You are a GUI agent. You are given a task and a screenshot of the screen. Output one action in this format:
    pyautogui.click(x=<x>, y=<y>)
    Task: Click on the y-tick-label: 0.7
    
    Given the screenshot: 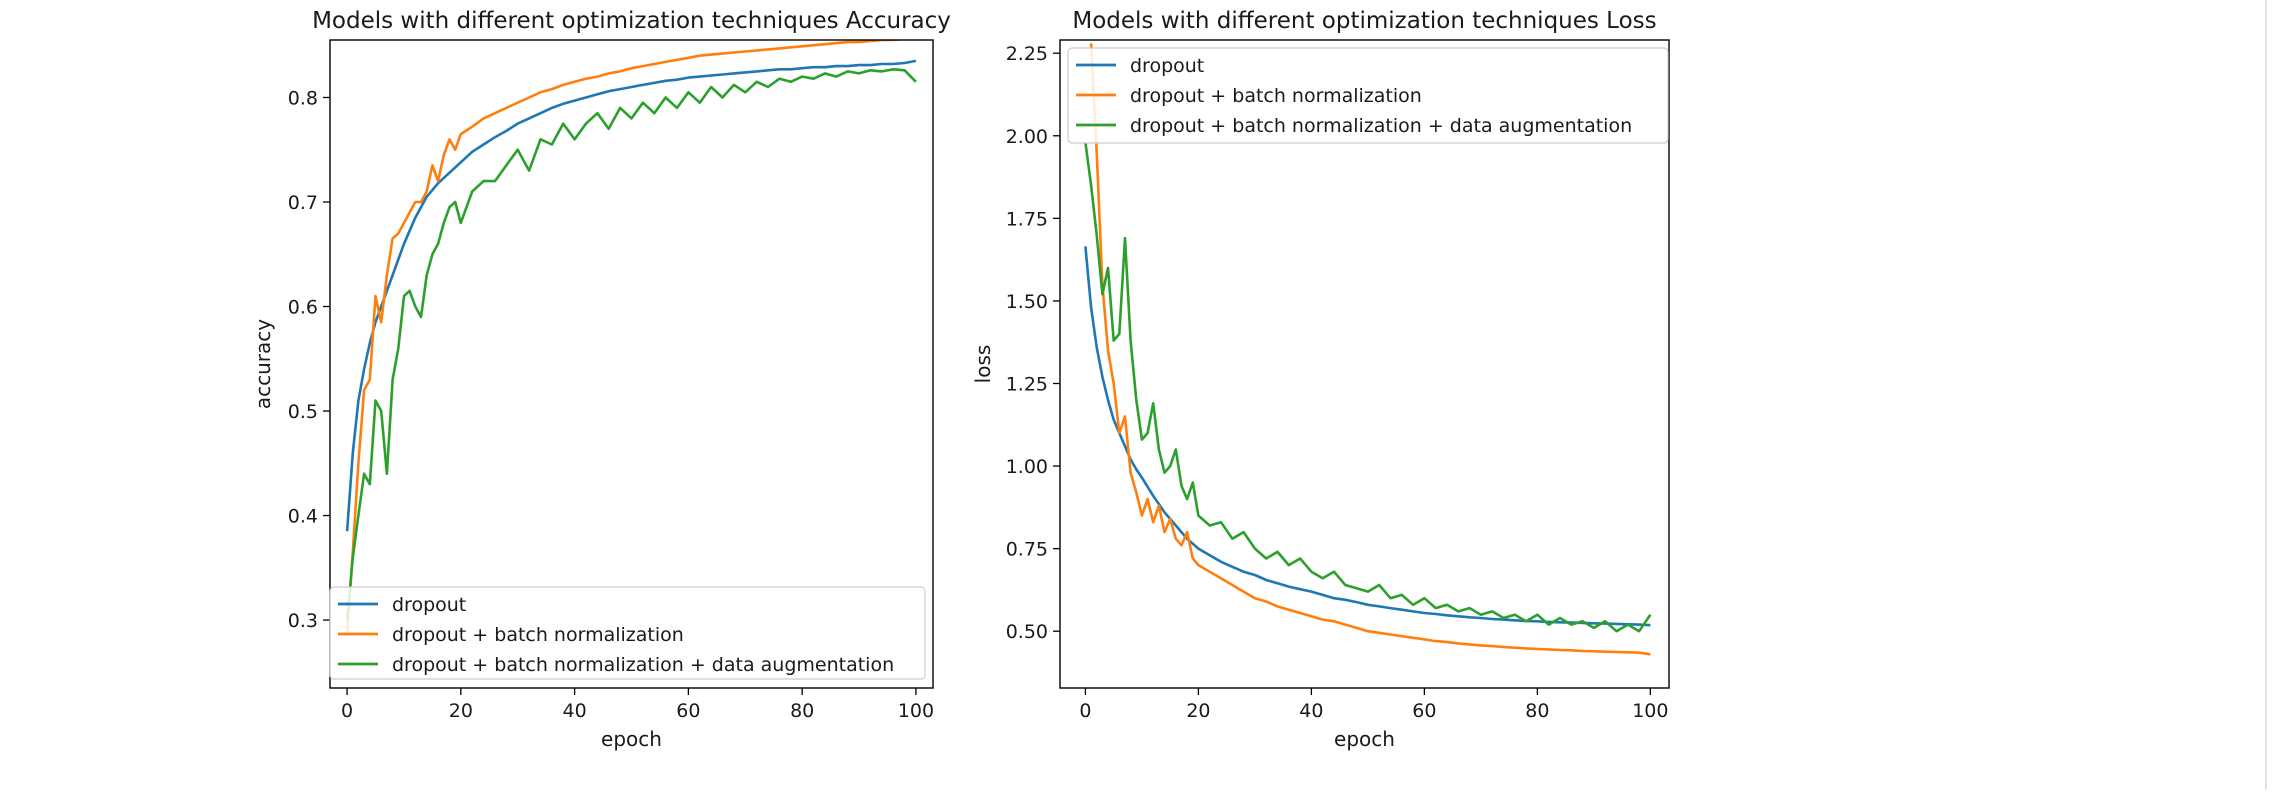 What is the action you would take?
    pyautogui.click(x=303, y=203)
    